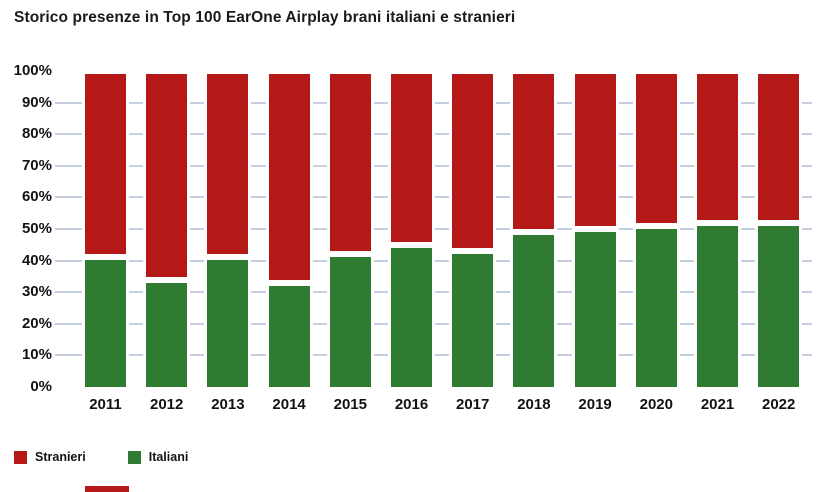  Describe the element at coordinates (473, 404) in the screenshot. I see `x-axis-label-2017: 2017` at that location.